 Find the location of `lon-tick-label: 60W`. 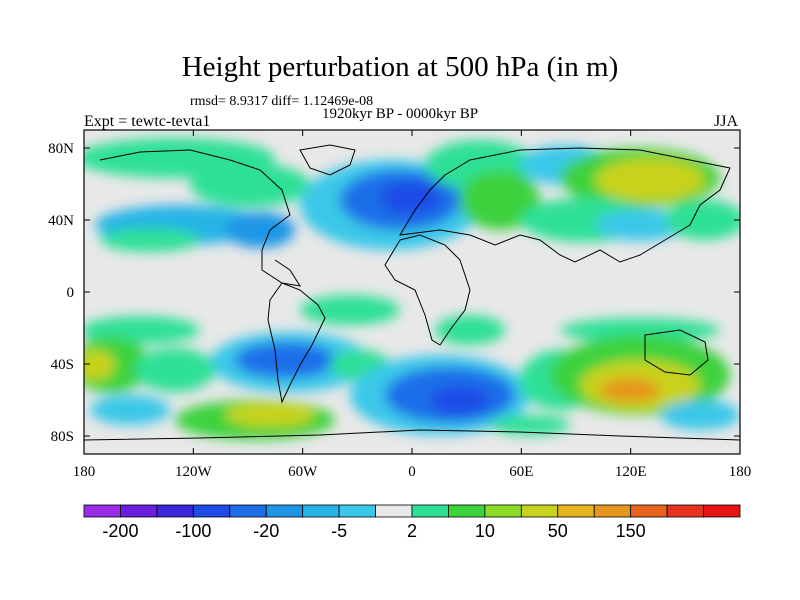

lon-tick-label: 60W is located at coordinates (303, 472).